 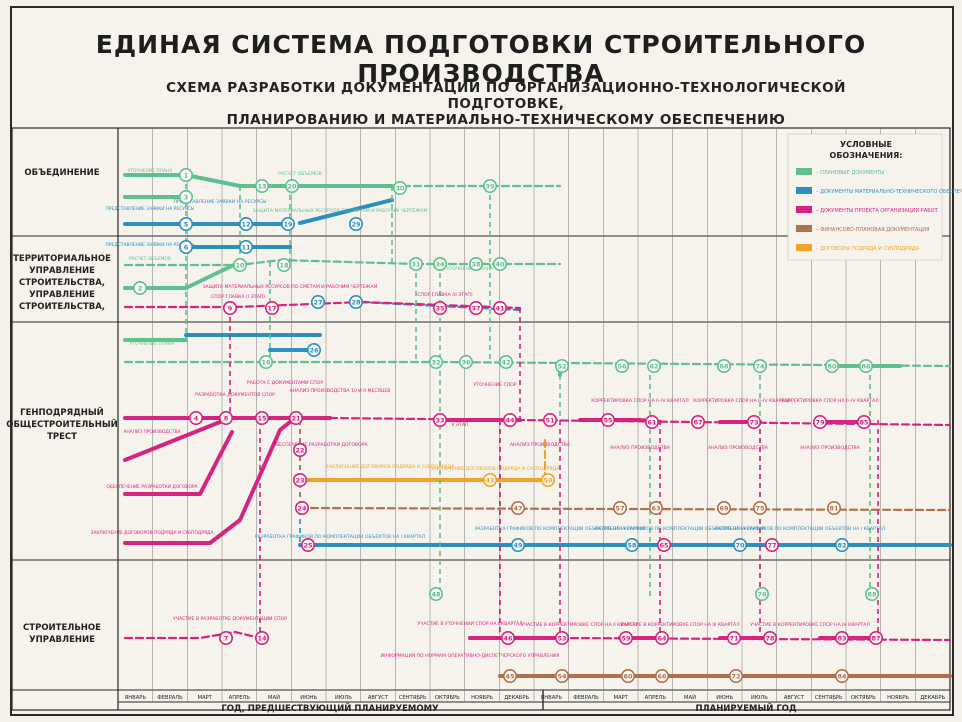 I want to click on flow-note: РАБОТА С ДОКУМЕНТАМИ СПОР, so click(x=285, y=383).